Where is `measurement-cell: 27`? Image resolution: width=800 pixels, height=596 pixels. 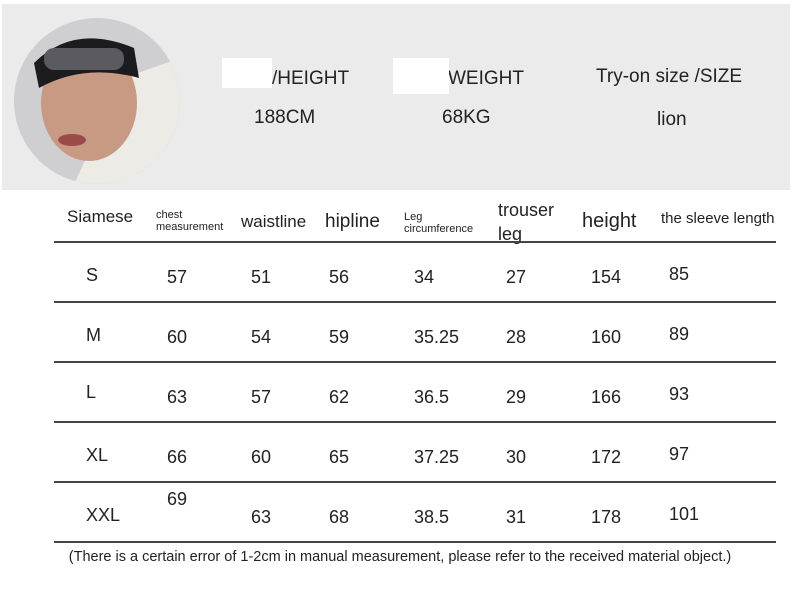
measurement-cell: 27 is located at coordinates (516, 277).